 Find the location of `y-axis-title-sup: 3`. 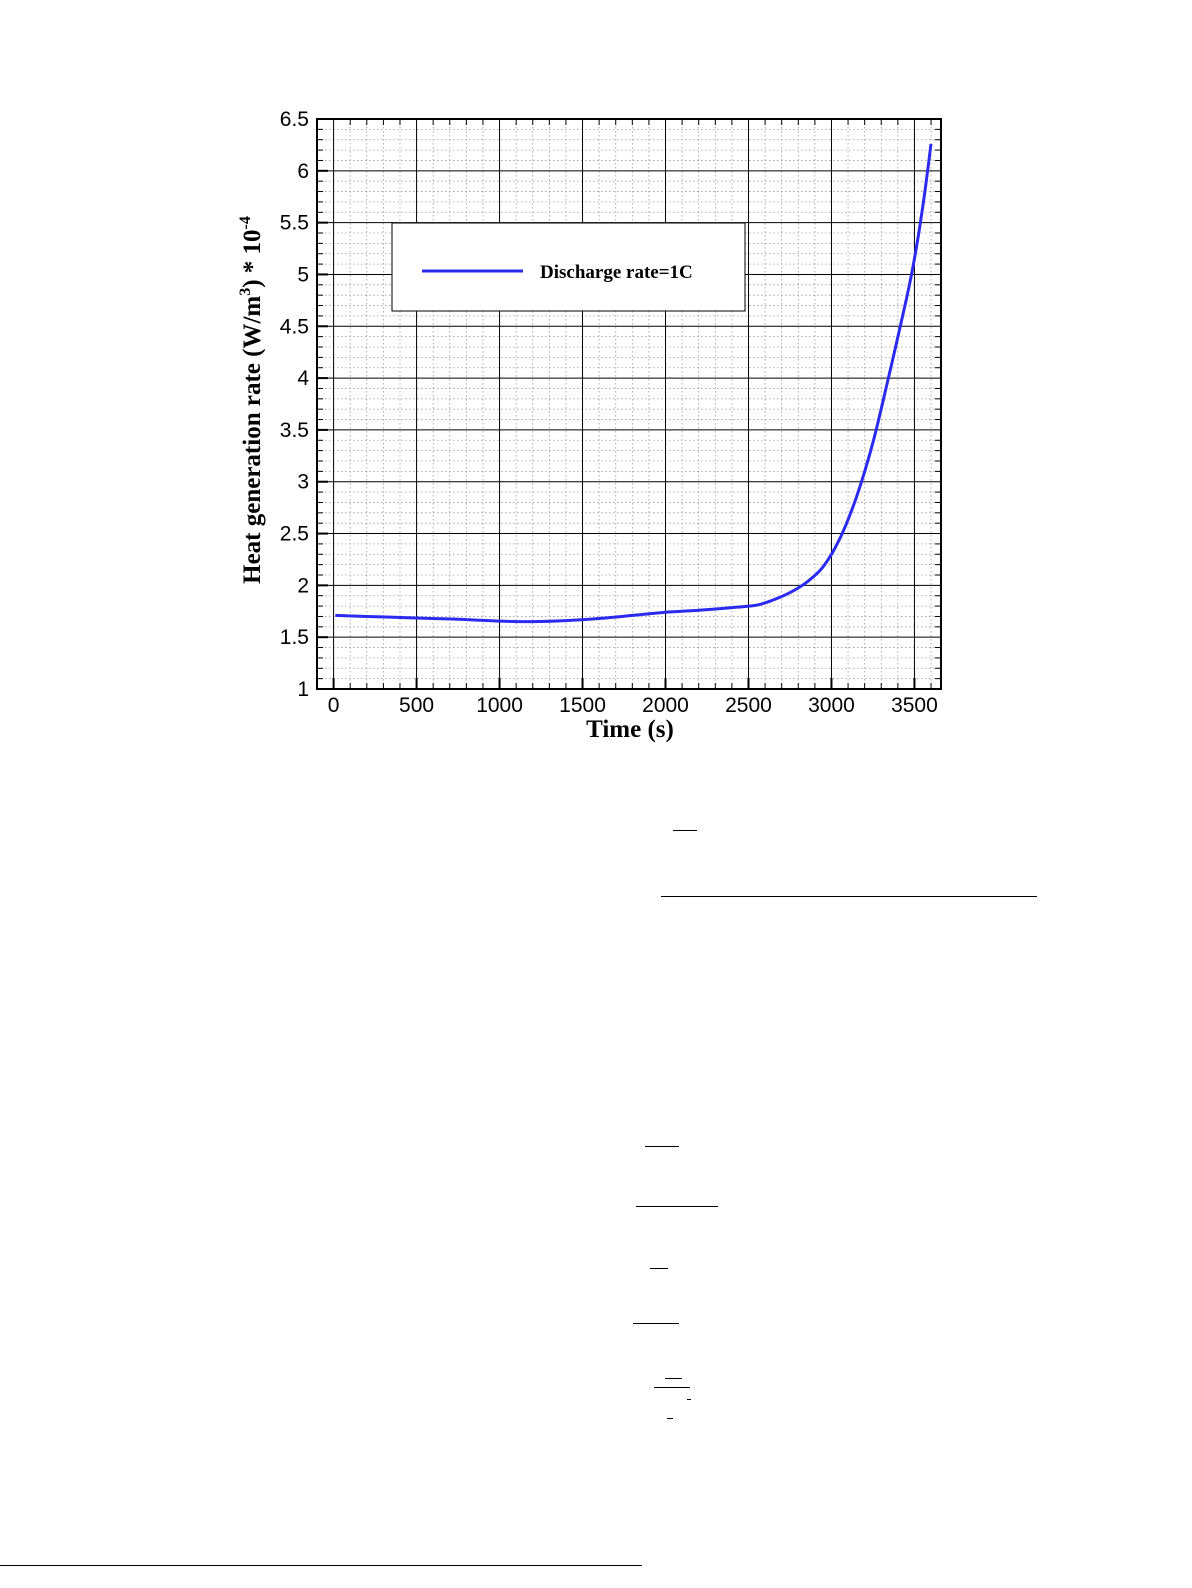

y-axis-title-sup: 3 is located at coordinates (245, 292).